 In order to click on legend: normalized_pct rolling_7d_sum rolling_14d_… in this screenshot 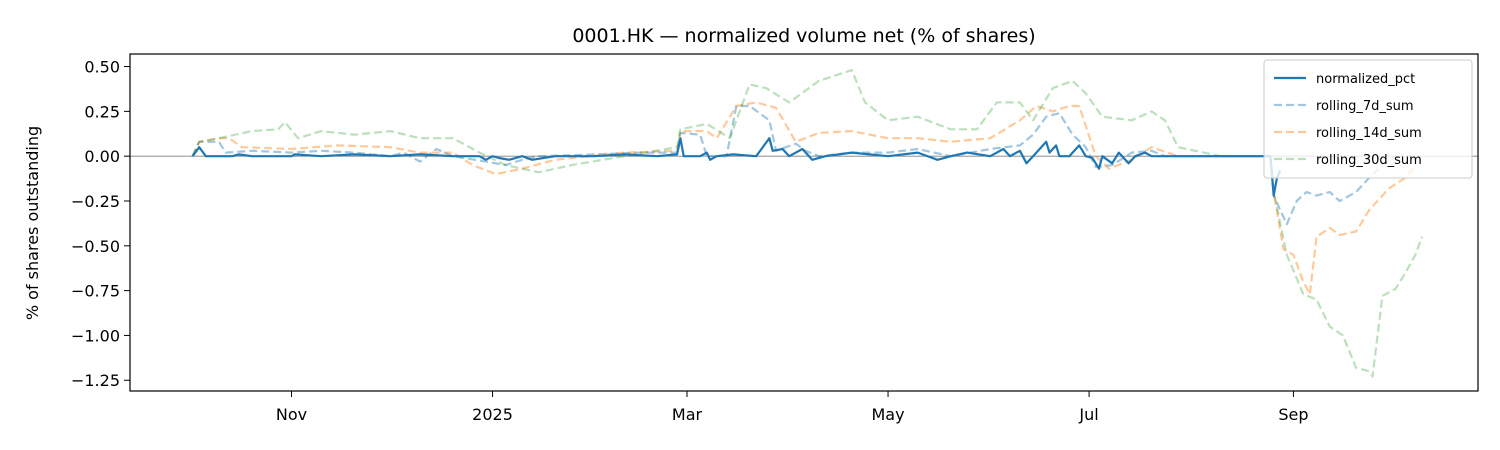, I will do `click(1368, 119)`.